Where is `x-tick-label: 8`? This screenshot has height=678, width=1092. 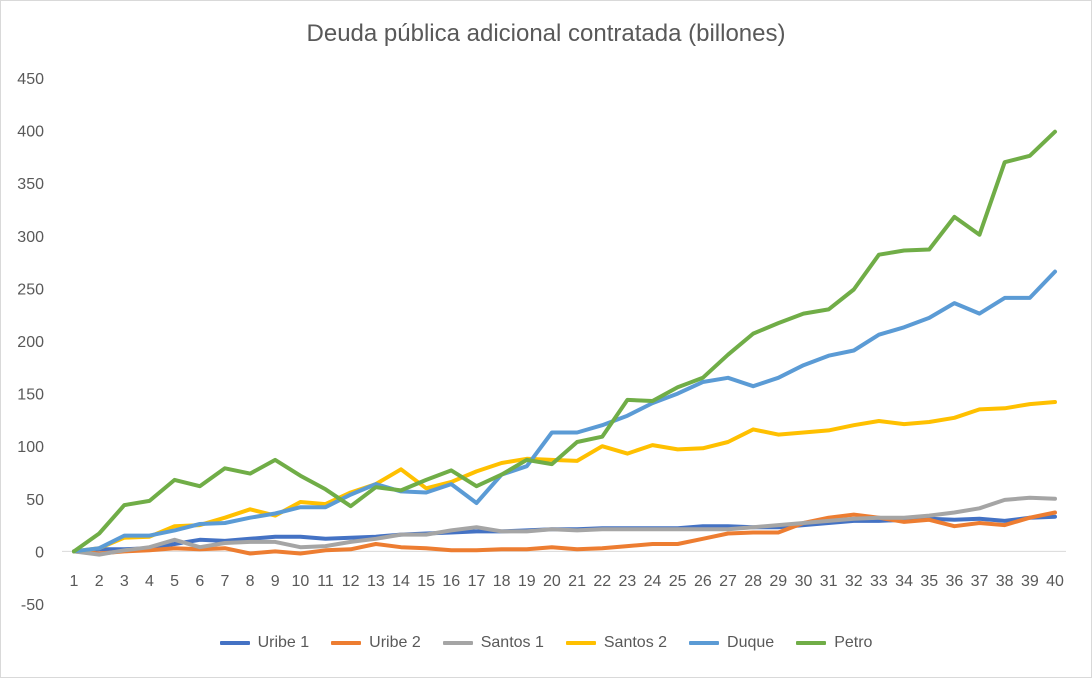 x-tick-label: 8 is located at coordinates (250, 581).